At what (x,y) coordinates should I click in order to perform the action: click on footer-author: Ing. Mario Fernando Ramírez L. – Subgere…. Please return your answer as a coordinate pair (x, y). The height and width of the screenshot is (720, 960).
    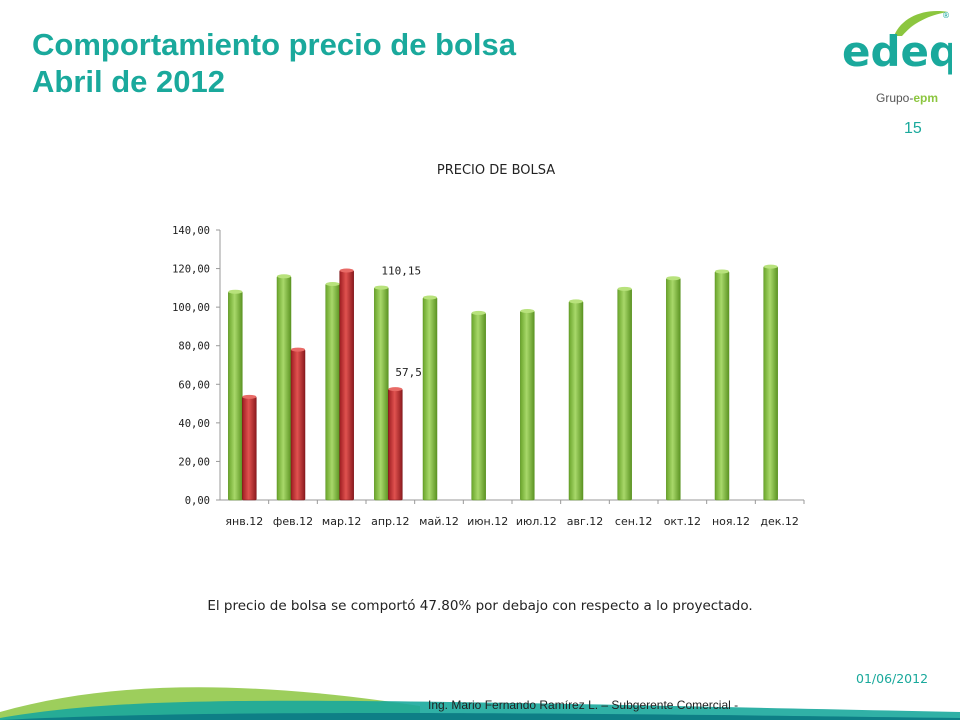
    Looking at the image, I should click on (583, 705).